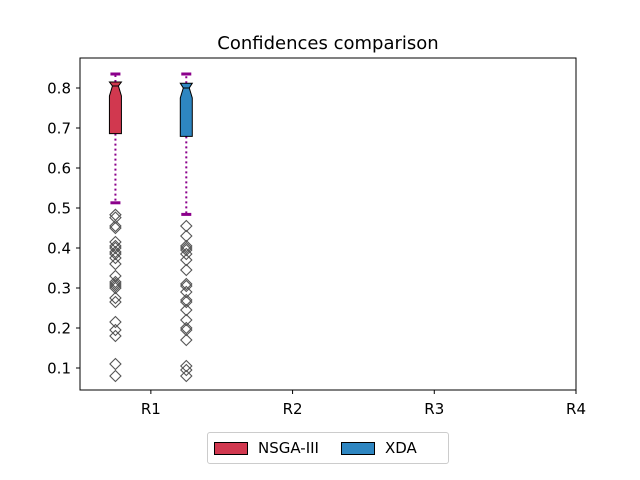 This screenshot has width=640, height=480. What do you see at coordinates (59, 289) in the screenshot?
I see `y-tick-label: 0.3` at bounding box center [59, 289].